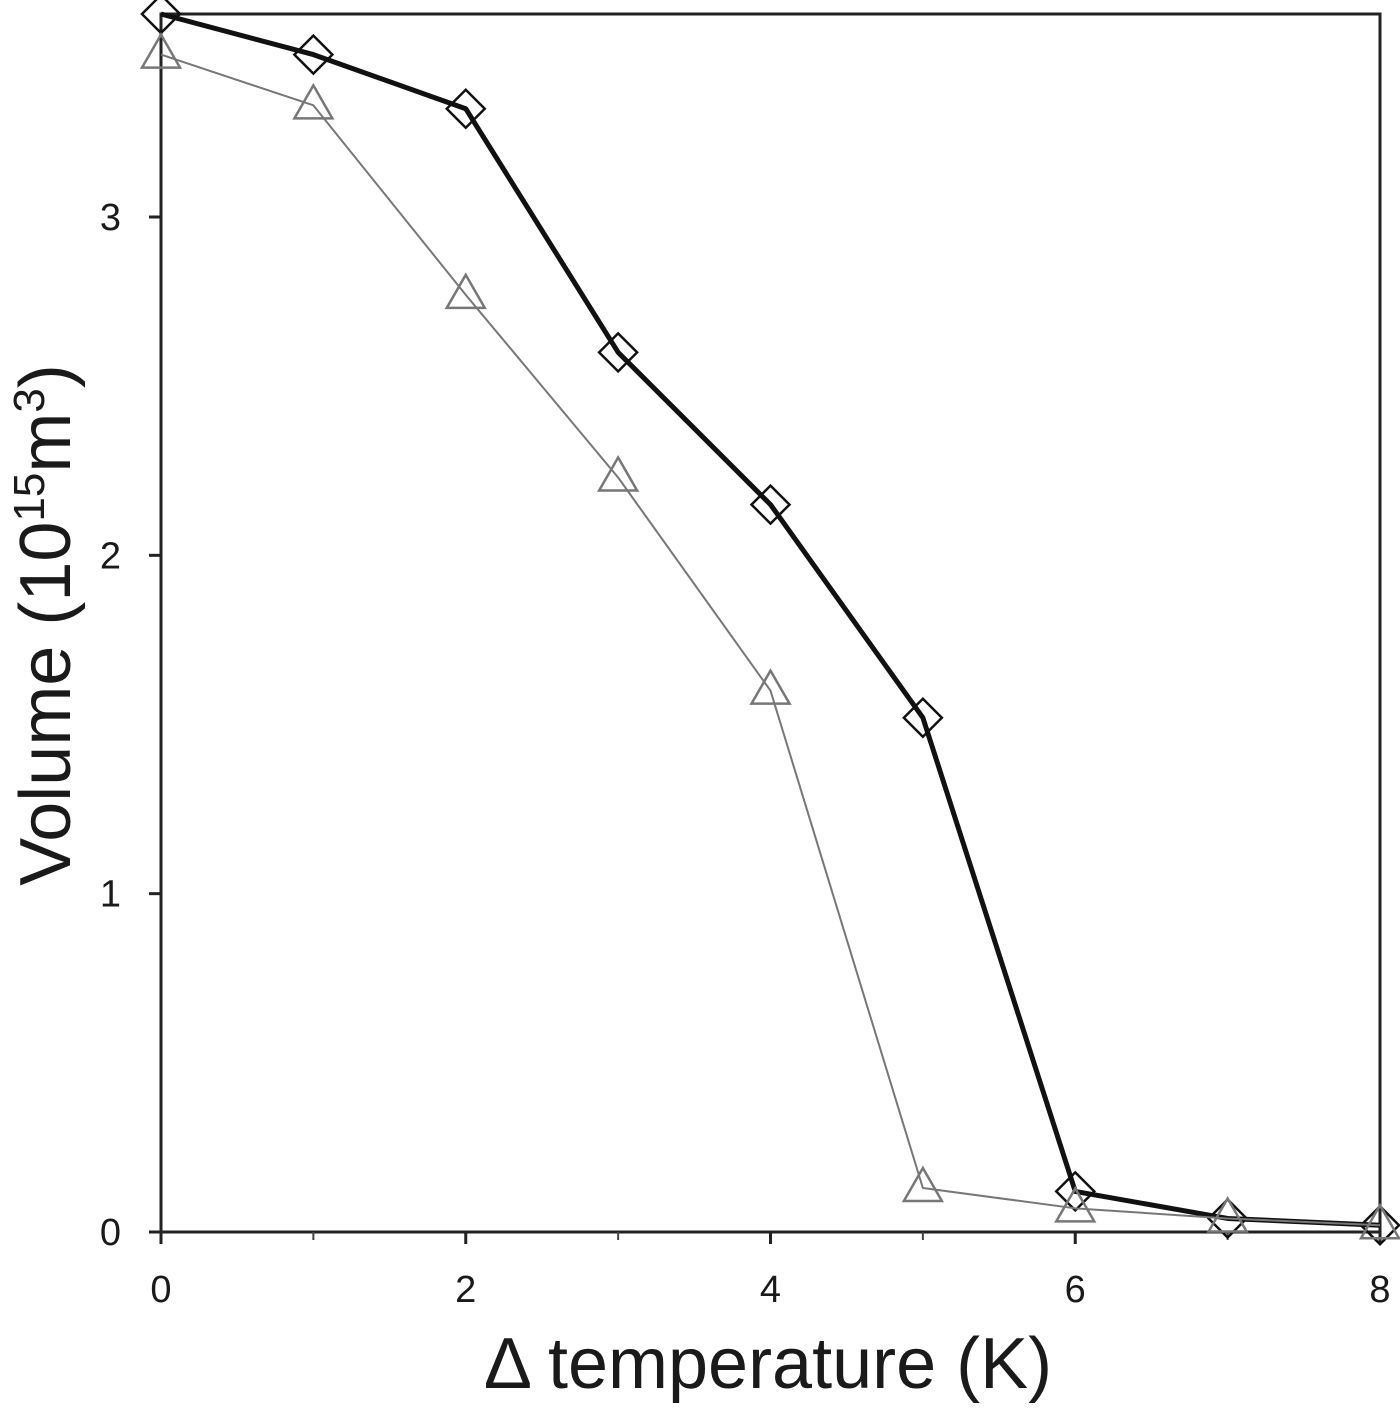 Image resolution: width=1400 pixels, height=1409 pixels. I want to click on x-tick-label: 0, so click(160, 1290).